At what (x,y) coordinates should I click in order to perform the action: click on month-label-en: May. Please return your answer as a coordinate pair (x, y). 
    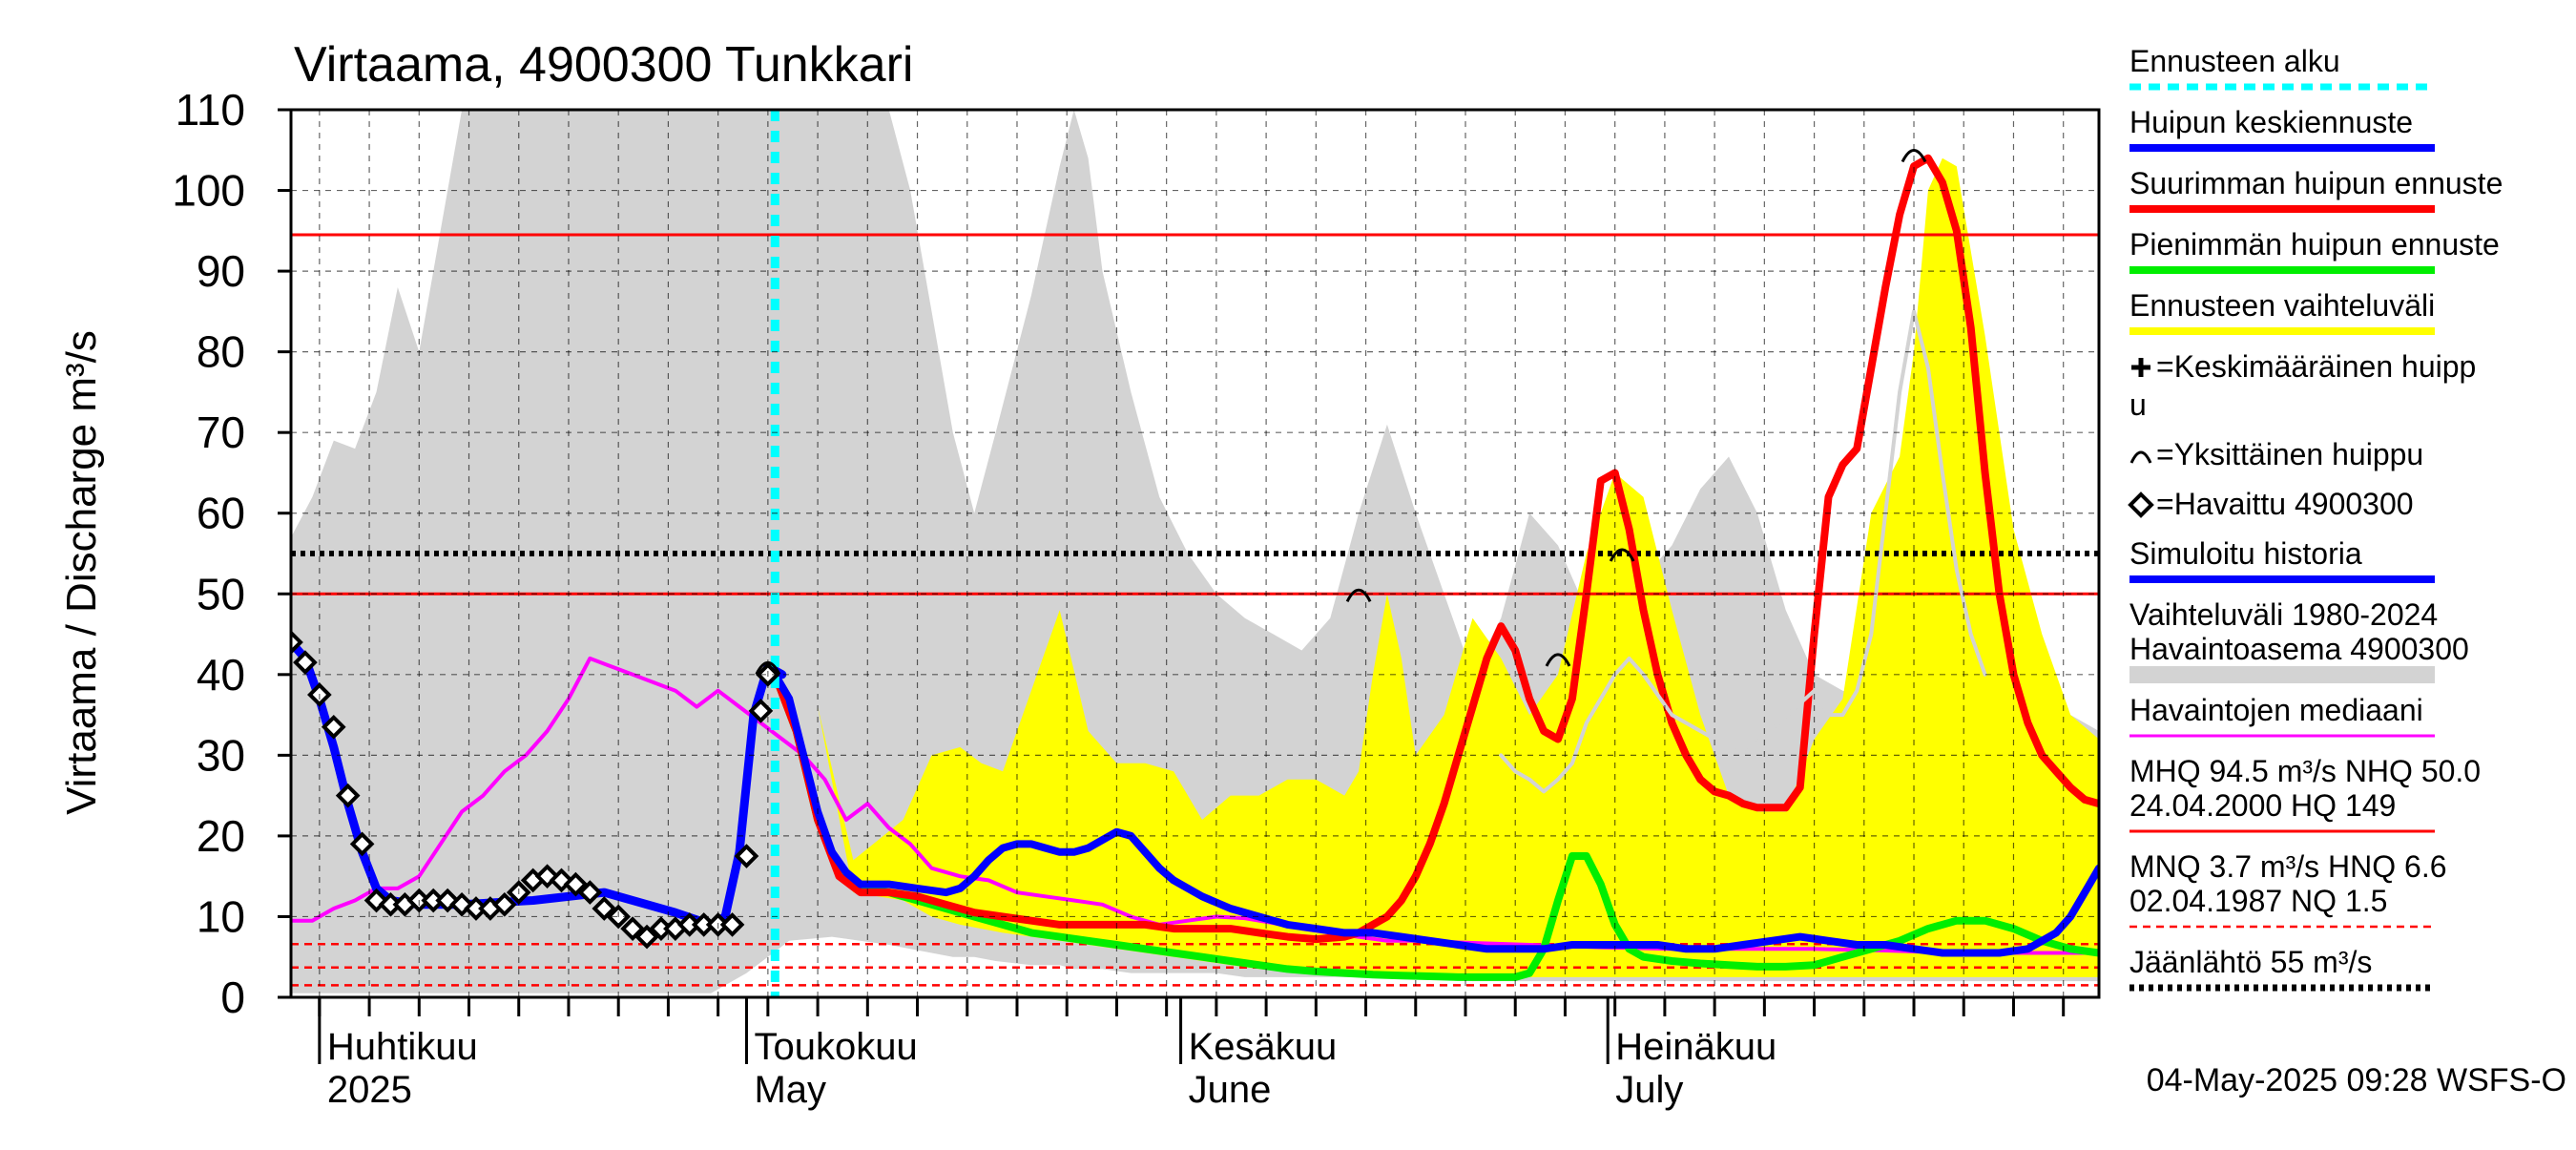
    Looking at the image, I should click on (790, 1090).